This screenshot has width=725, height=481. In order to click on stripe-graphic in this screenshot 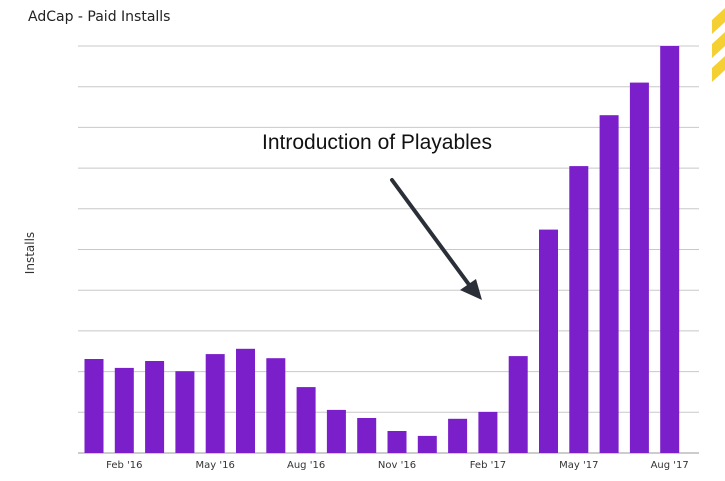, I will do `click(718, 45)`.